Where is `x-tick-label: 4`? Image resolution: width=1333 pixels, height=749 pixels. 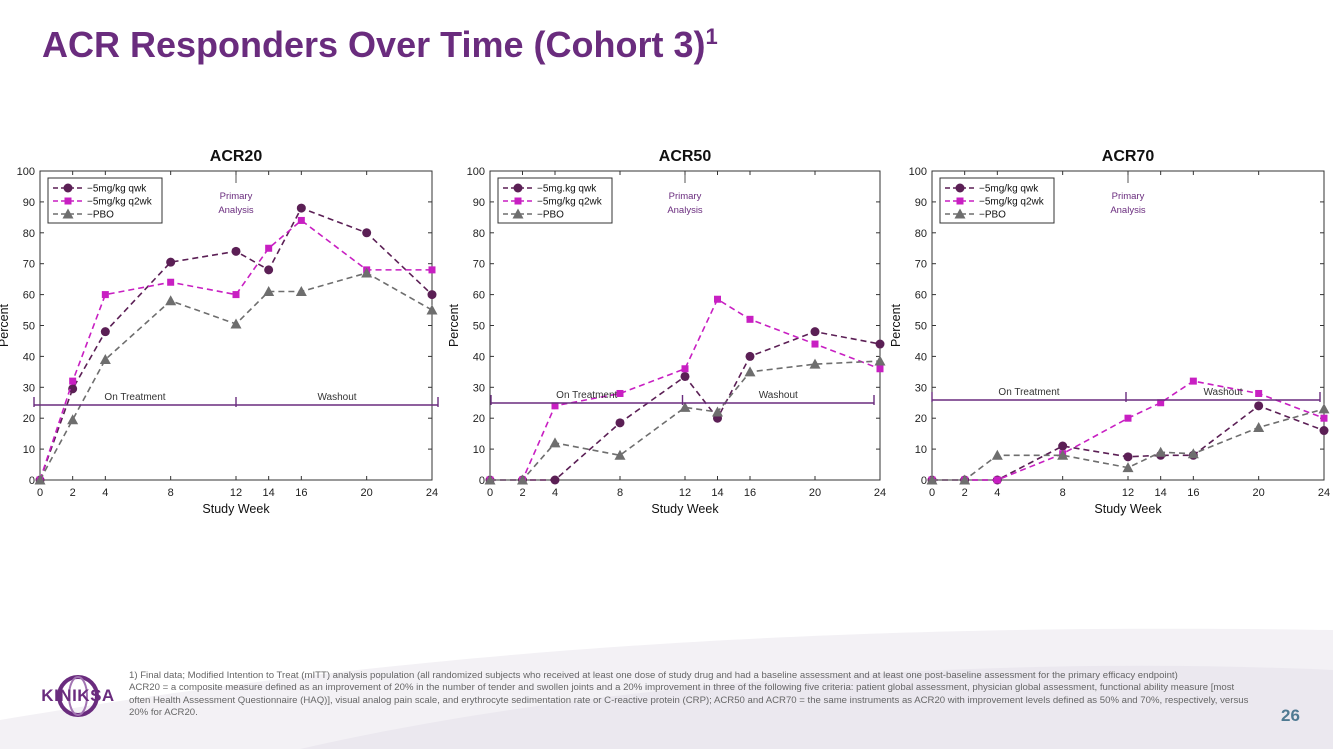 x-tick-label: 4 is located at coordinates (997, 493).